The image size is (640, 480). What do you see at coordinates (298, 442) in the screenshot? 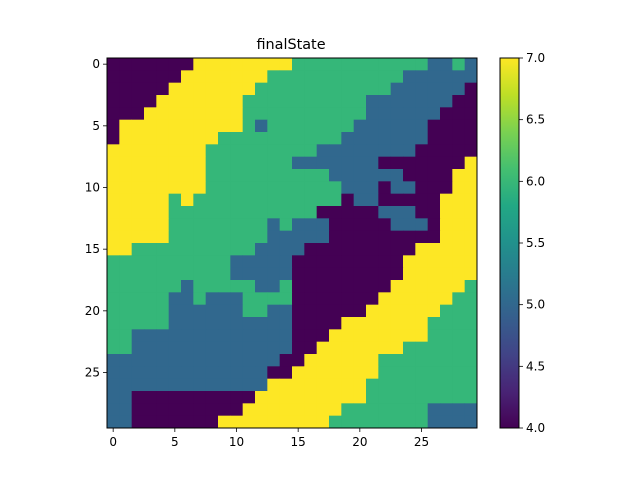
I see `x-tick-label: 15` at bounding box center [298, 442].